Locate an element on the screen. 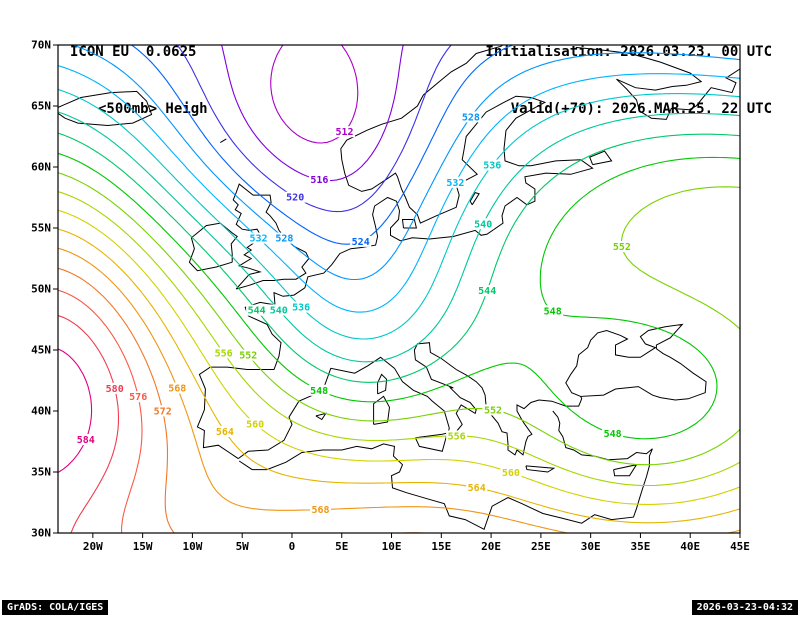 Image resolution: width=800 pixels, height=618 pixels. contour-label: 580 is located at coordinates (115, 389).